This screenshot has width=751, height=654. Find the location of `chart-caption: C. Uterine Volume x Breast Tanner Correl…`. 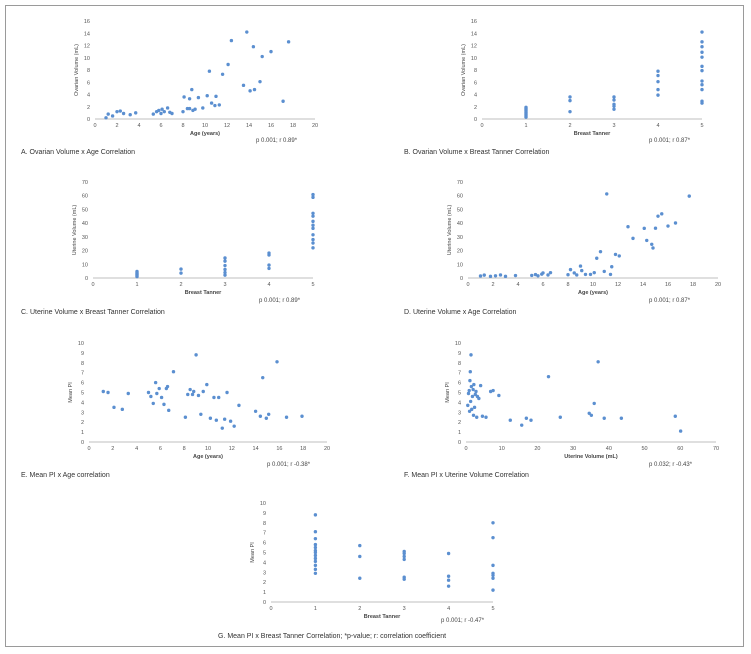

chart-caption: C. Uterine Volume x Breast Tanner Correl… is located at coordinates (93, 312).